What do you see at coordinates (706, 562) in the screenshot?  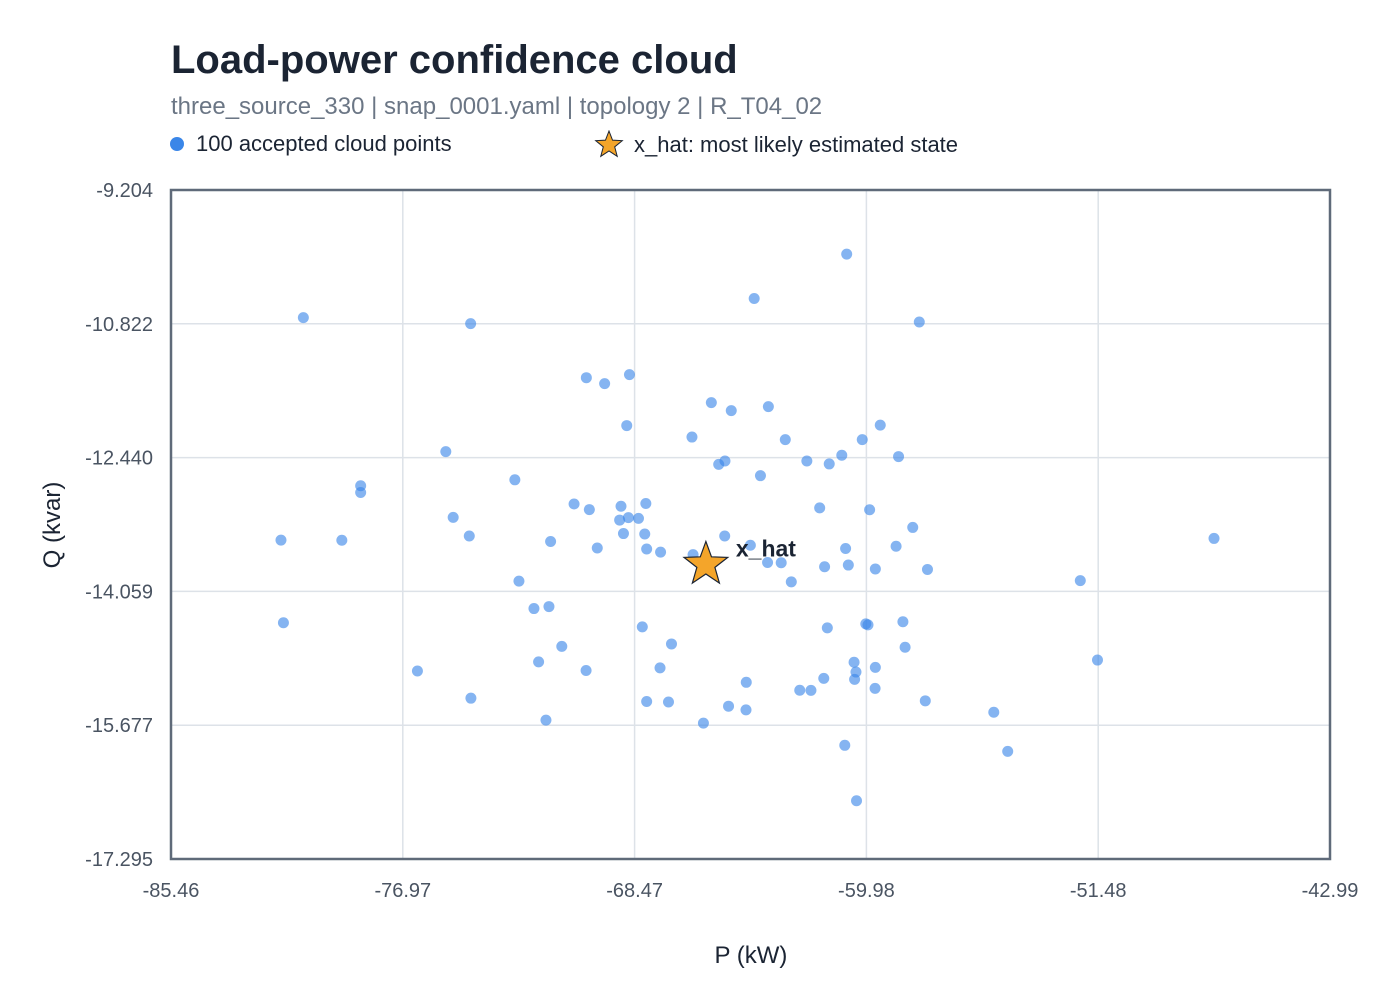 I see `x-hat-star` at bounding box center [706, 562].